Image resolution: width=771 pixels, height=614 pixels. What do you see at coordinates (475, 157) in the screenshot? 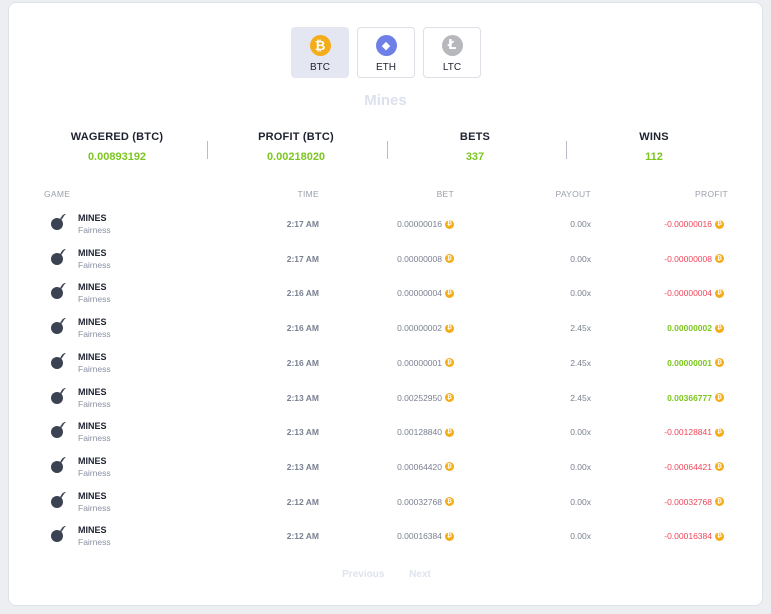
I see `stat-bets-value: 337` at bounding box center [475, 157].